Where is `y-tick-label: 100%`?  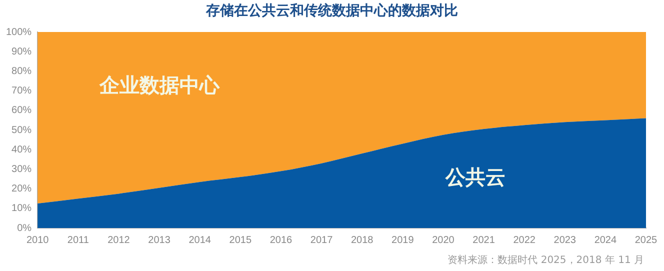
y-tick-label: 100% is located at coordinates (19, 32).